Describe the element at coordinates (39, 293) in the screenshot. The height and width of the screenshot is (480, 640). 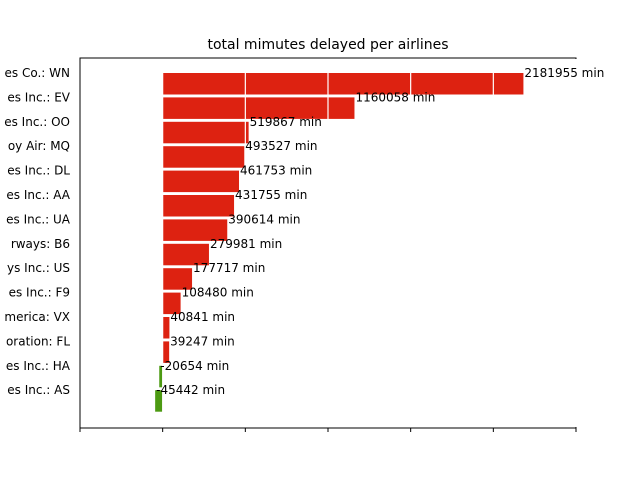
I see `category-label: es Inc.: F9` at that location.